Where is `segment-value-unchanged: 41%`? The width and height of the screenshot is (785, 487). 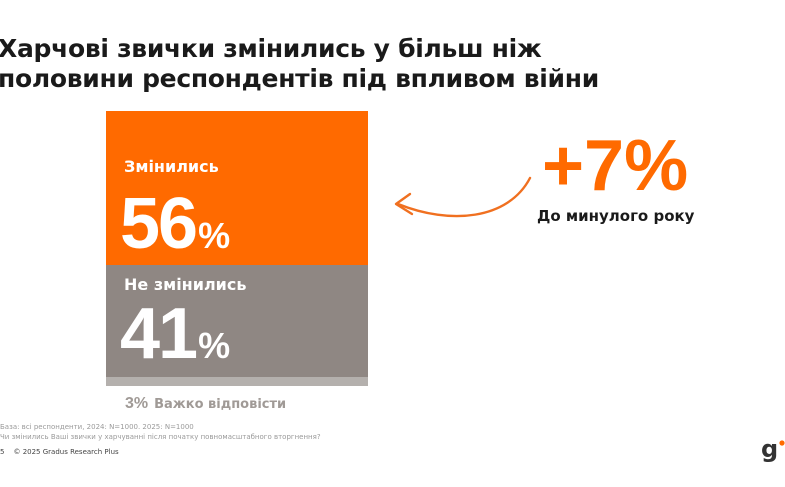
segment-value-unchanged: 41% is located at coordinates (175, 334).